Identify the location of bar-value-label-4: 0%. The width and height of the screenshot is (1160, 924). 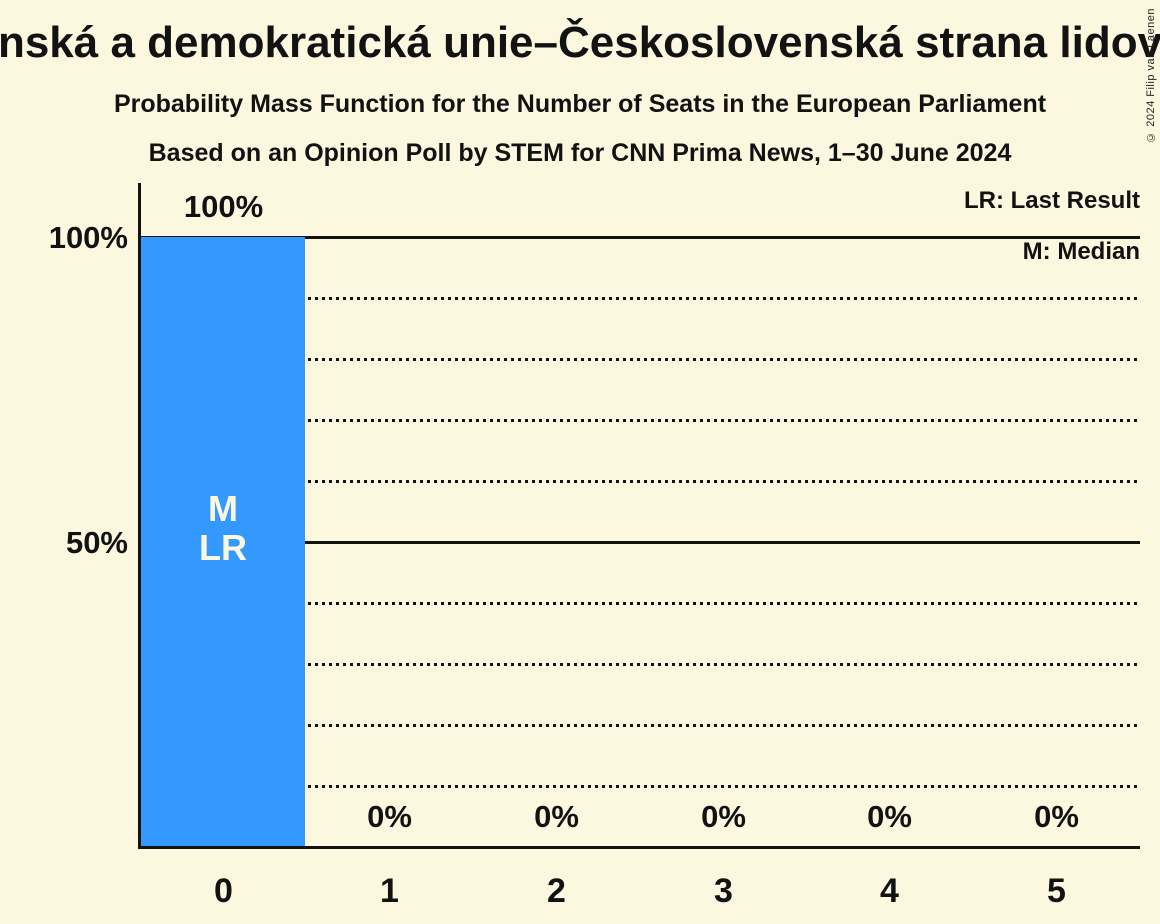
(889, 816).